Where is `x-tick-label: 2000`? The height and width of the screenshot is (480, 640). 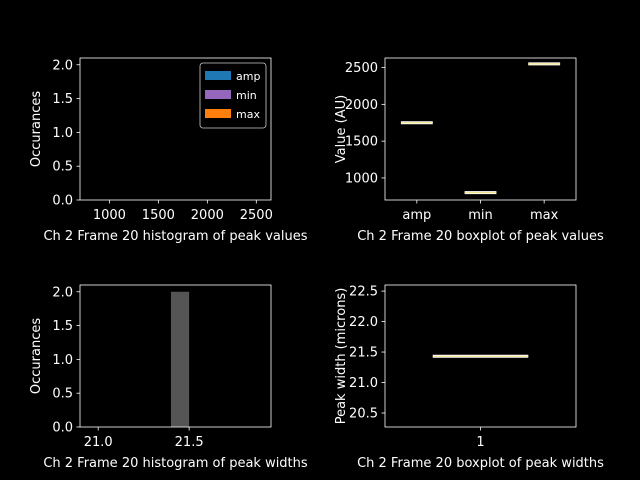
x-tick-label: 2000 is located at coordinates (207, 215).